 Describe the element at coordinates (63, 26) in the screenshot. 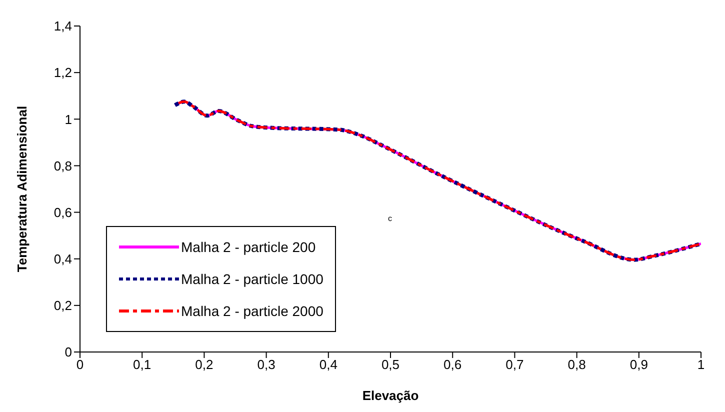

I see `y-tick-label: 1,4` at that location.